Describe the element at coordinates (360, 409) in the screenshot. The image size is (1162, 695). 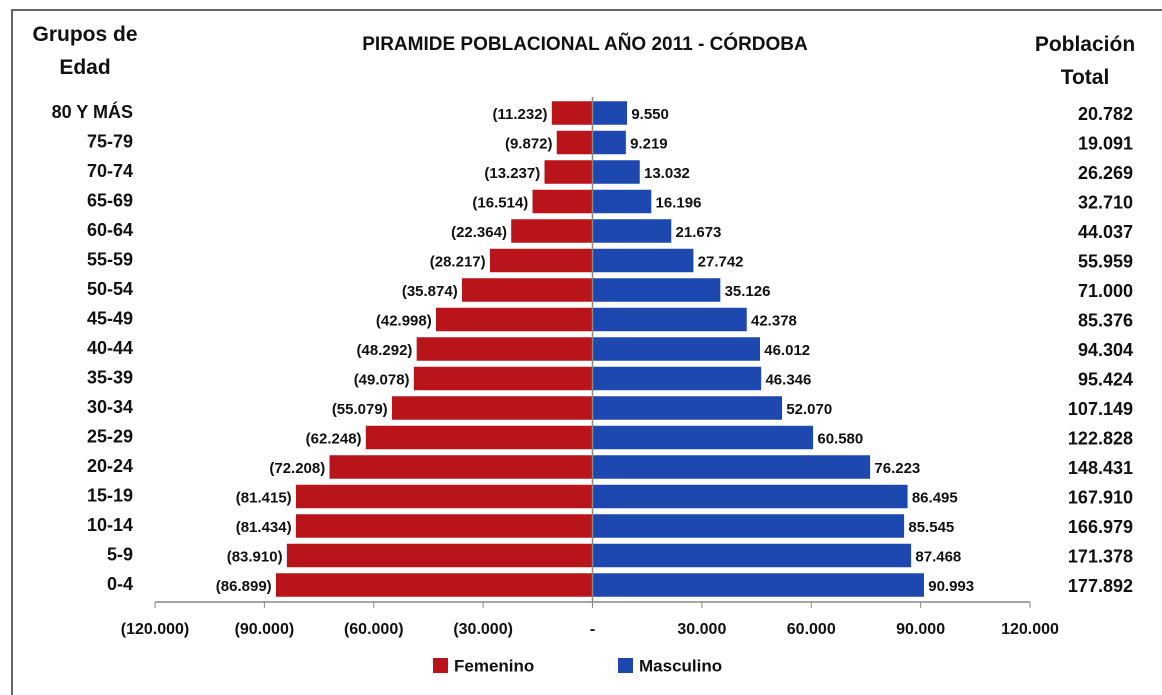
I see `value-label: (55.079)` at that location.